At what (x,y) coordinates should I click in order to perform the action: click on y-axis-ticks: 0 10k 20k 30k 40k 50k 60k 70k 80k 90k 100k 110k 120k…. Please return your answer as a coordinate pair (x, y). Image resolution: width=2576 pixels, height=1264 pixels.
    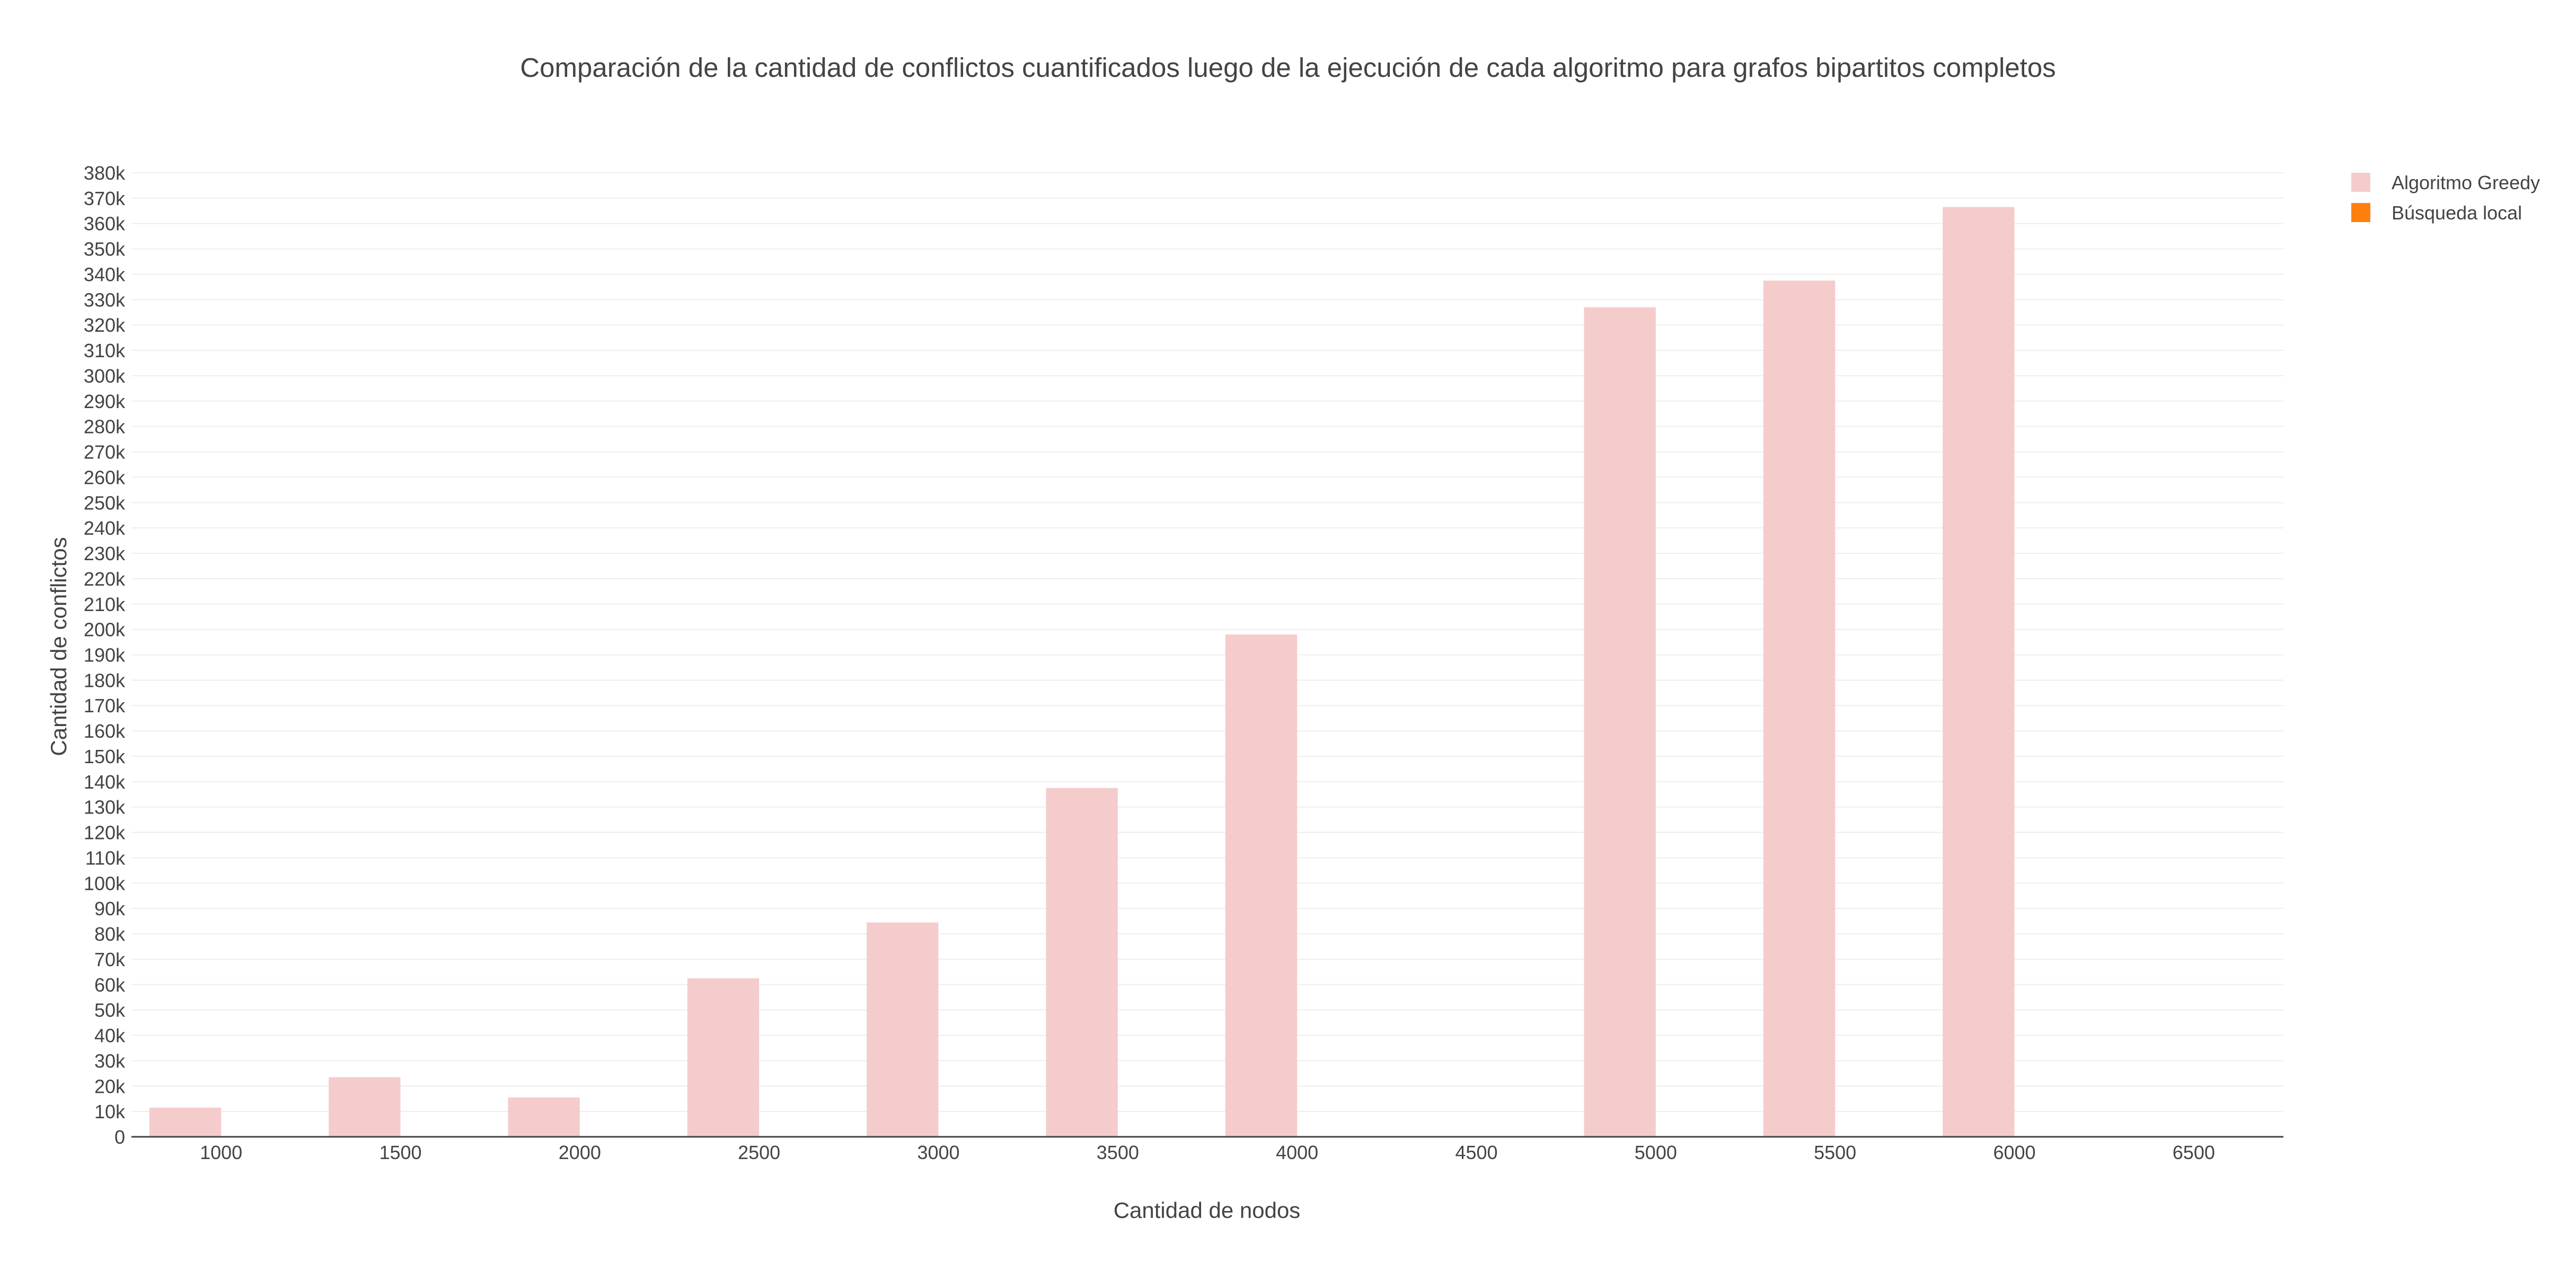
    Looking at the image, I should click on (105, 655).